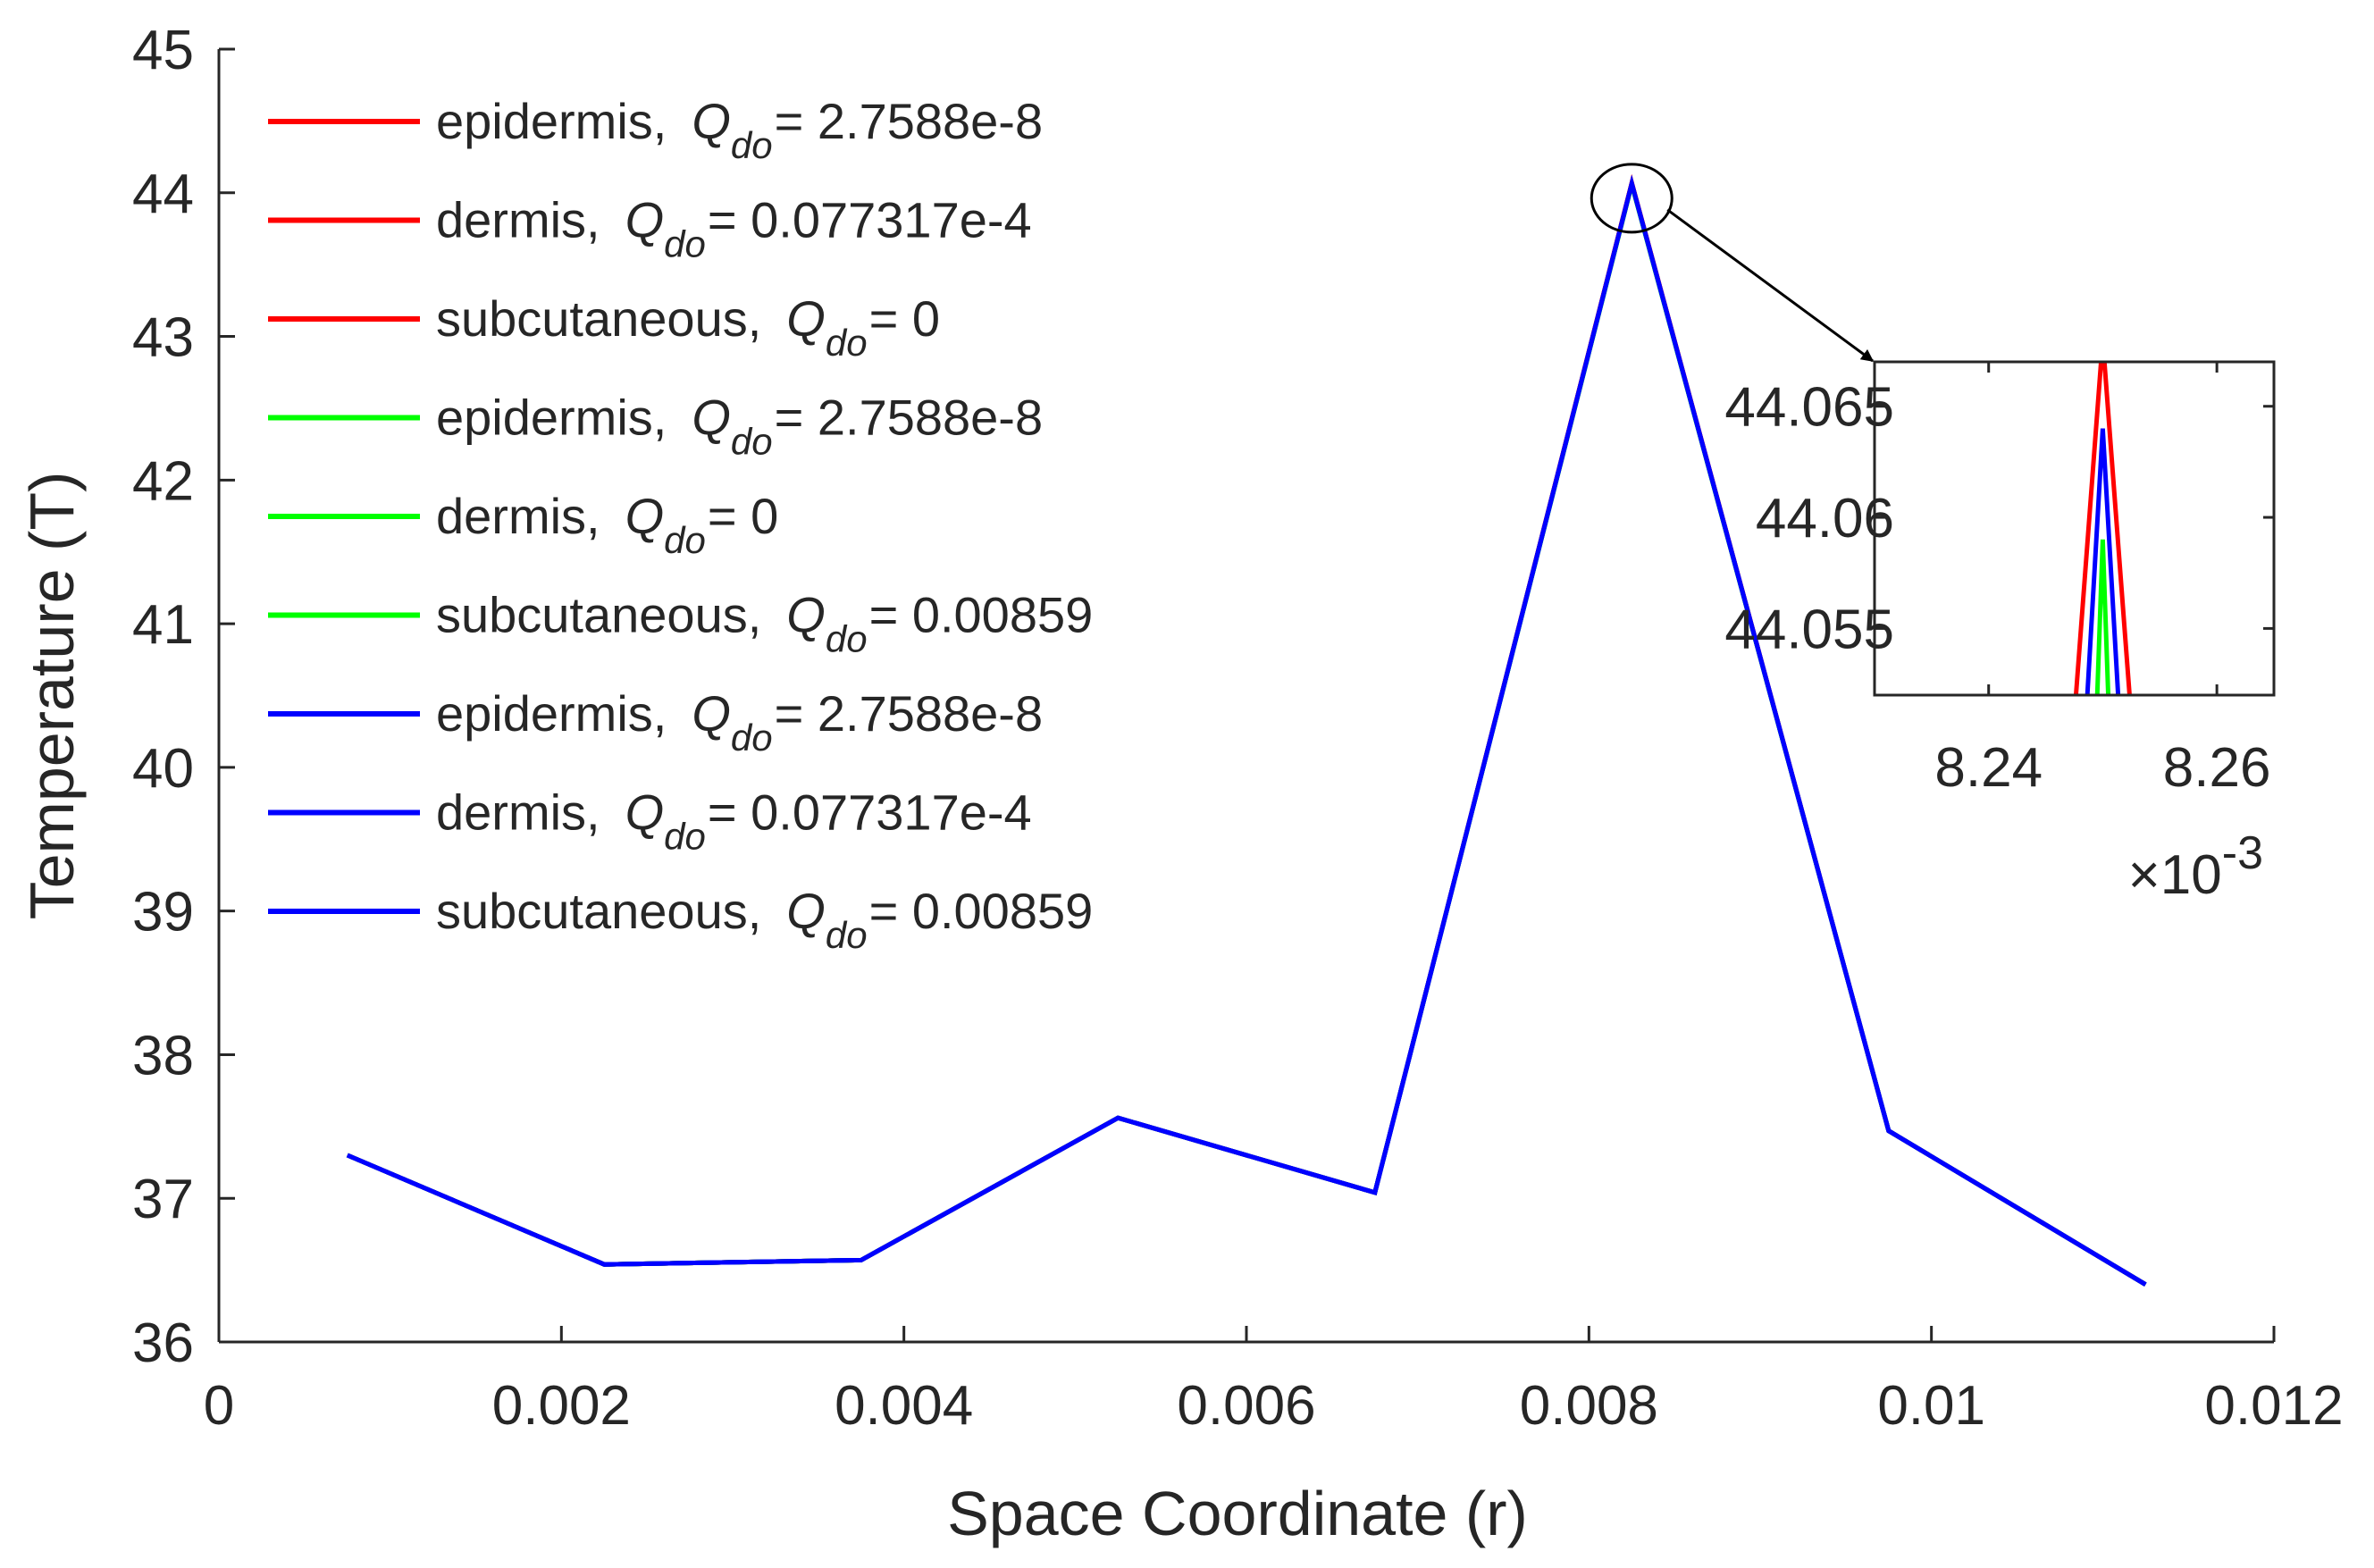  Describe the element at coordinates (1589, 1406) in the screenshot. I see `x-tick-label: 0.008` at that location.